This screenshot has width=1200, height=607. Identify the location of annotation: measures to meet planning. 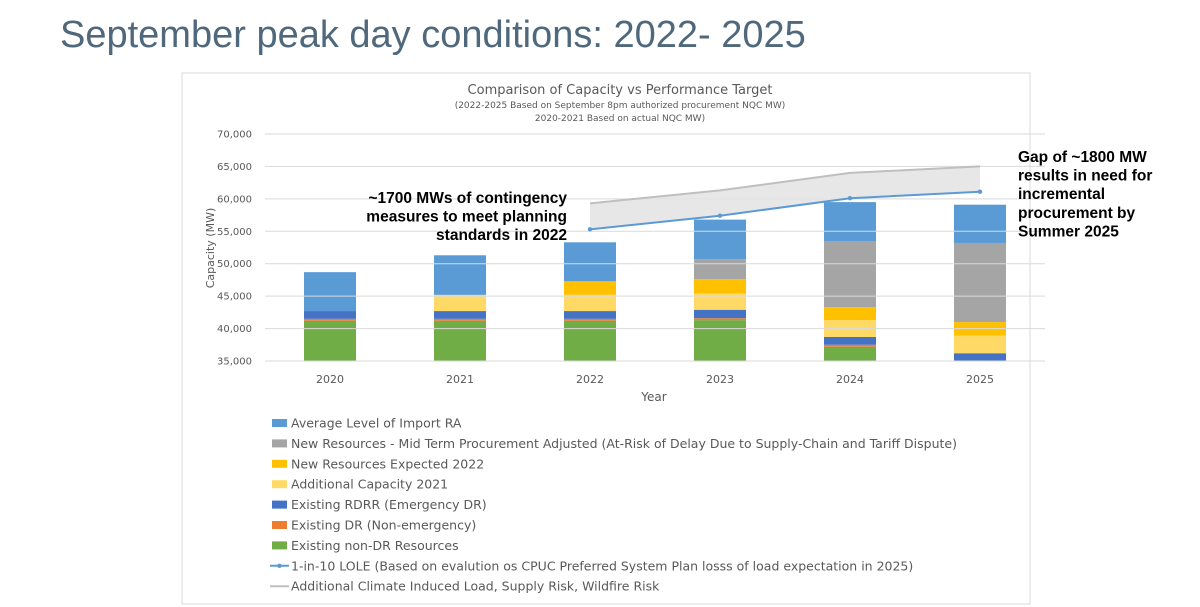
(466, 217).